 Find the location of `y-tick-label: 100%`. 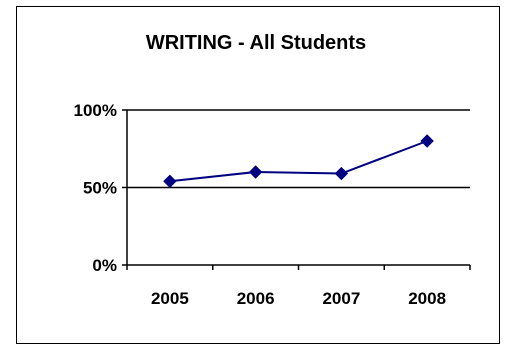

y-tick-label: 100% is located at coordinates (95, 110).